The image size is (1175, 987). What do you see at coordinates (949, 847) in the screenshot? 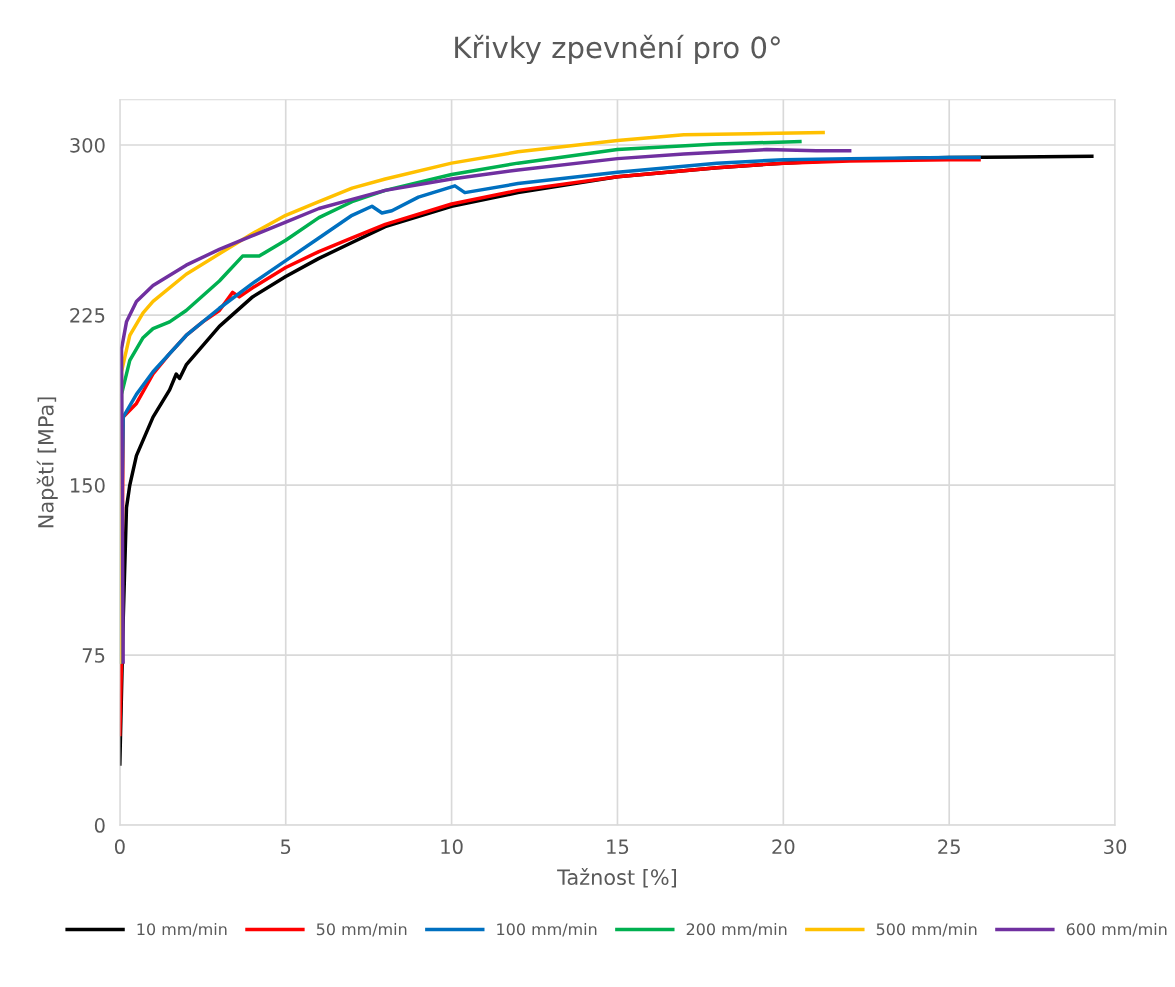
I see `x-tick-label: 25` at bounding box center [949, 847].